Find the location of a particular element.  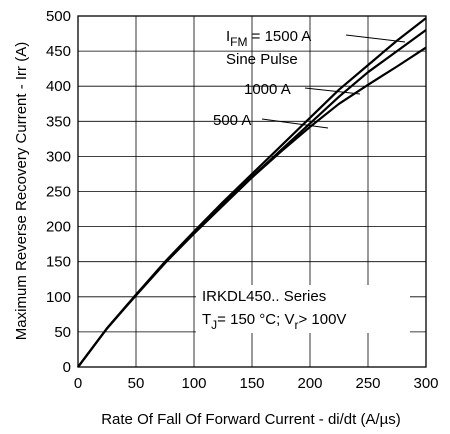

x-tick-label-5: 250 is located at coordinates (367, 383).